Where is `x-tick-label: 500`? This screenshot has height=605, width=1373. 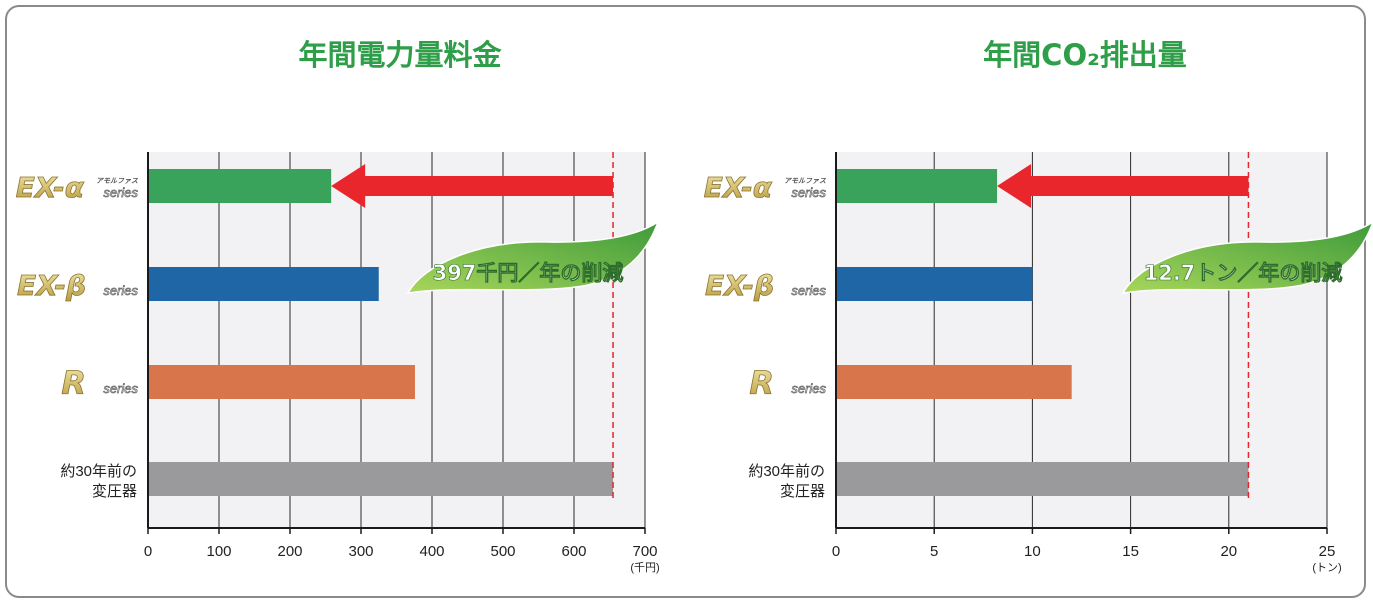
x-tick-label: 500 is located at coordinates (502, 551).